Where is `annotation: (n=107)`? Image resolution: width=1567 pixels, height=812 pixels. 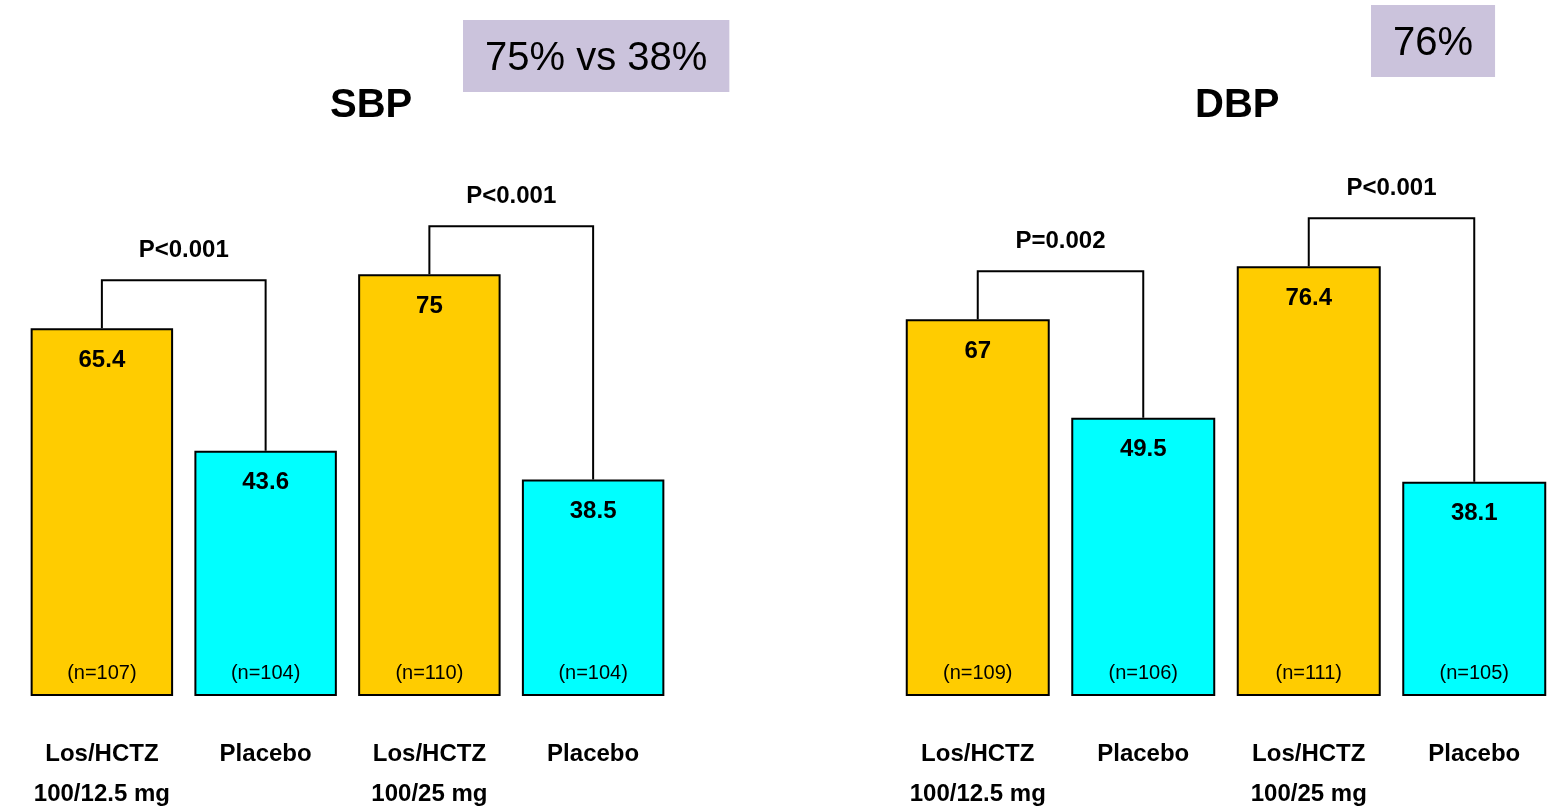 annotation: (n=107) is located at coordinates (102, 672).